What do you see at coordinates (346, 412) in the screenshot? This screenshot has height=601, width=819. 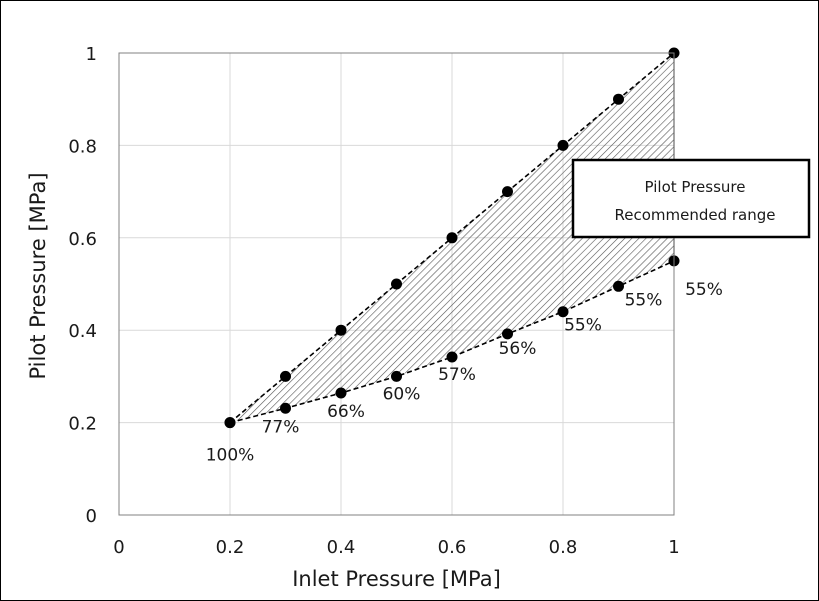 I see `percent-label: 66%` at bounding box center [346, 412].